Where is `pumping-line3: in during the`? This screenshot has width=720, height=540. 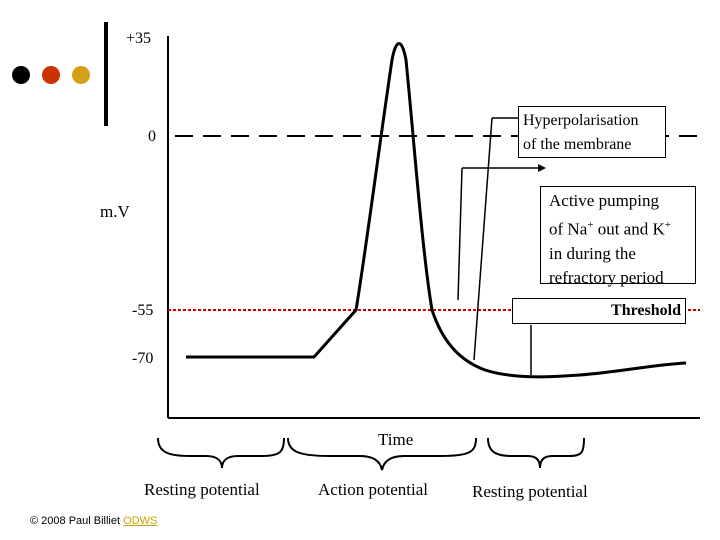
pumping-line3: in during the is located at coordinates (592, 253).